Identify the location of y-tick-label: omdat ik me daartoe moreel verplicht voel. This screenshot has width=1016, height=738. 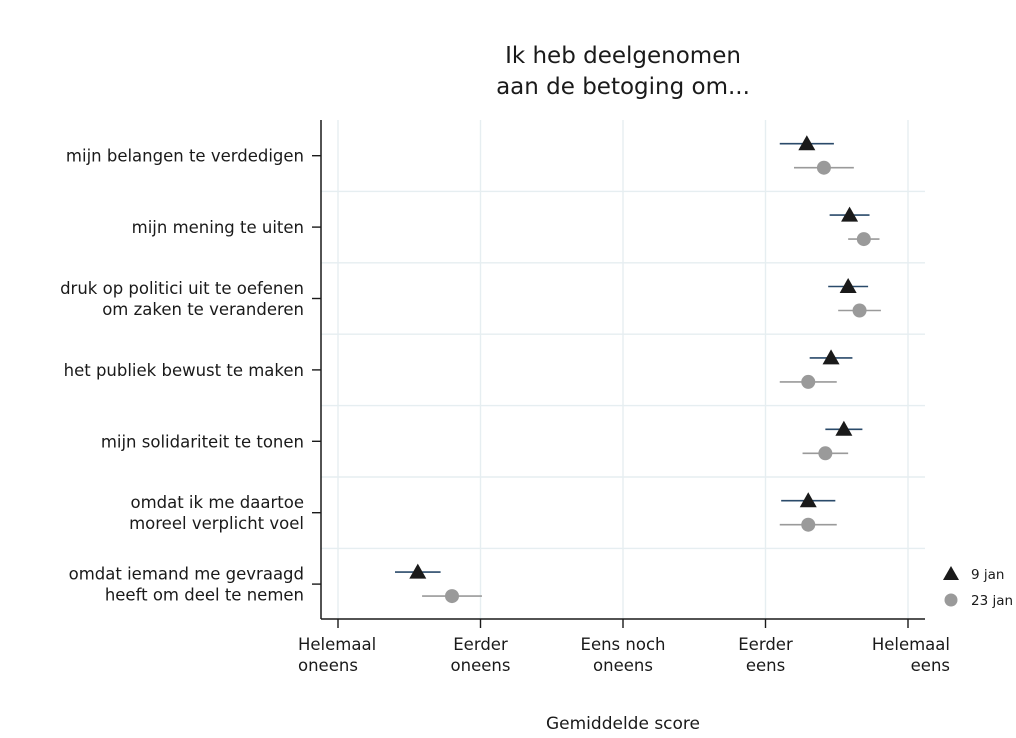
(216, 513).